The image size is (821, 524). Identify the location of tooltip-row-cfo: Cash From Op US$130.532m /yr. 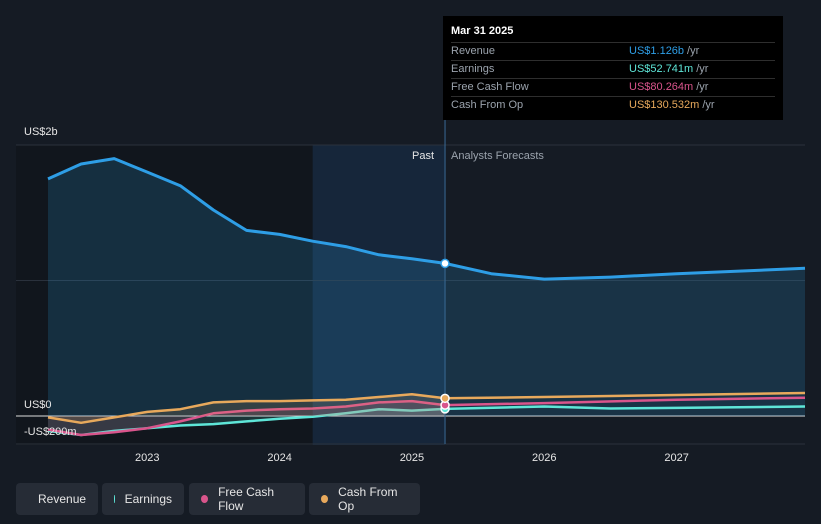
(613, 105).